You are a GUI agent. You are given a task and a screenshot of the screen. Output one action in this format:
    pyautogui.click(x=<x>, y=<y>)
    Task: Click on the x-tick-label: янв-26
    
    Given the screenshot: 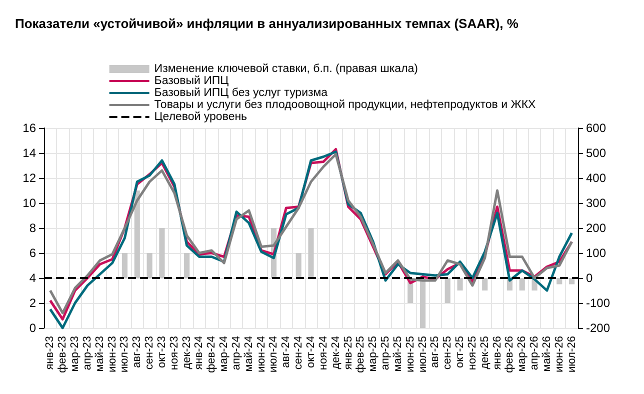 What is the action you would take?
    pyautogui.click(x=497, y=353)
    